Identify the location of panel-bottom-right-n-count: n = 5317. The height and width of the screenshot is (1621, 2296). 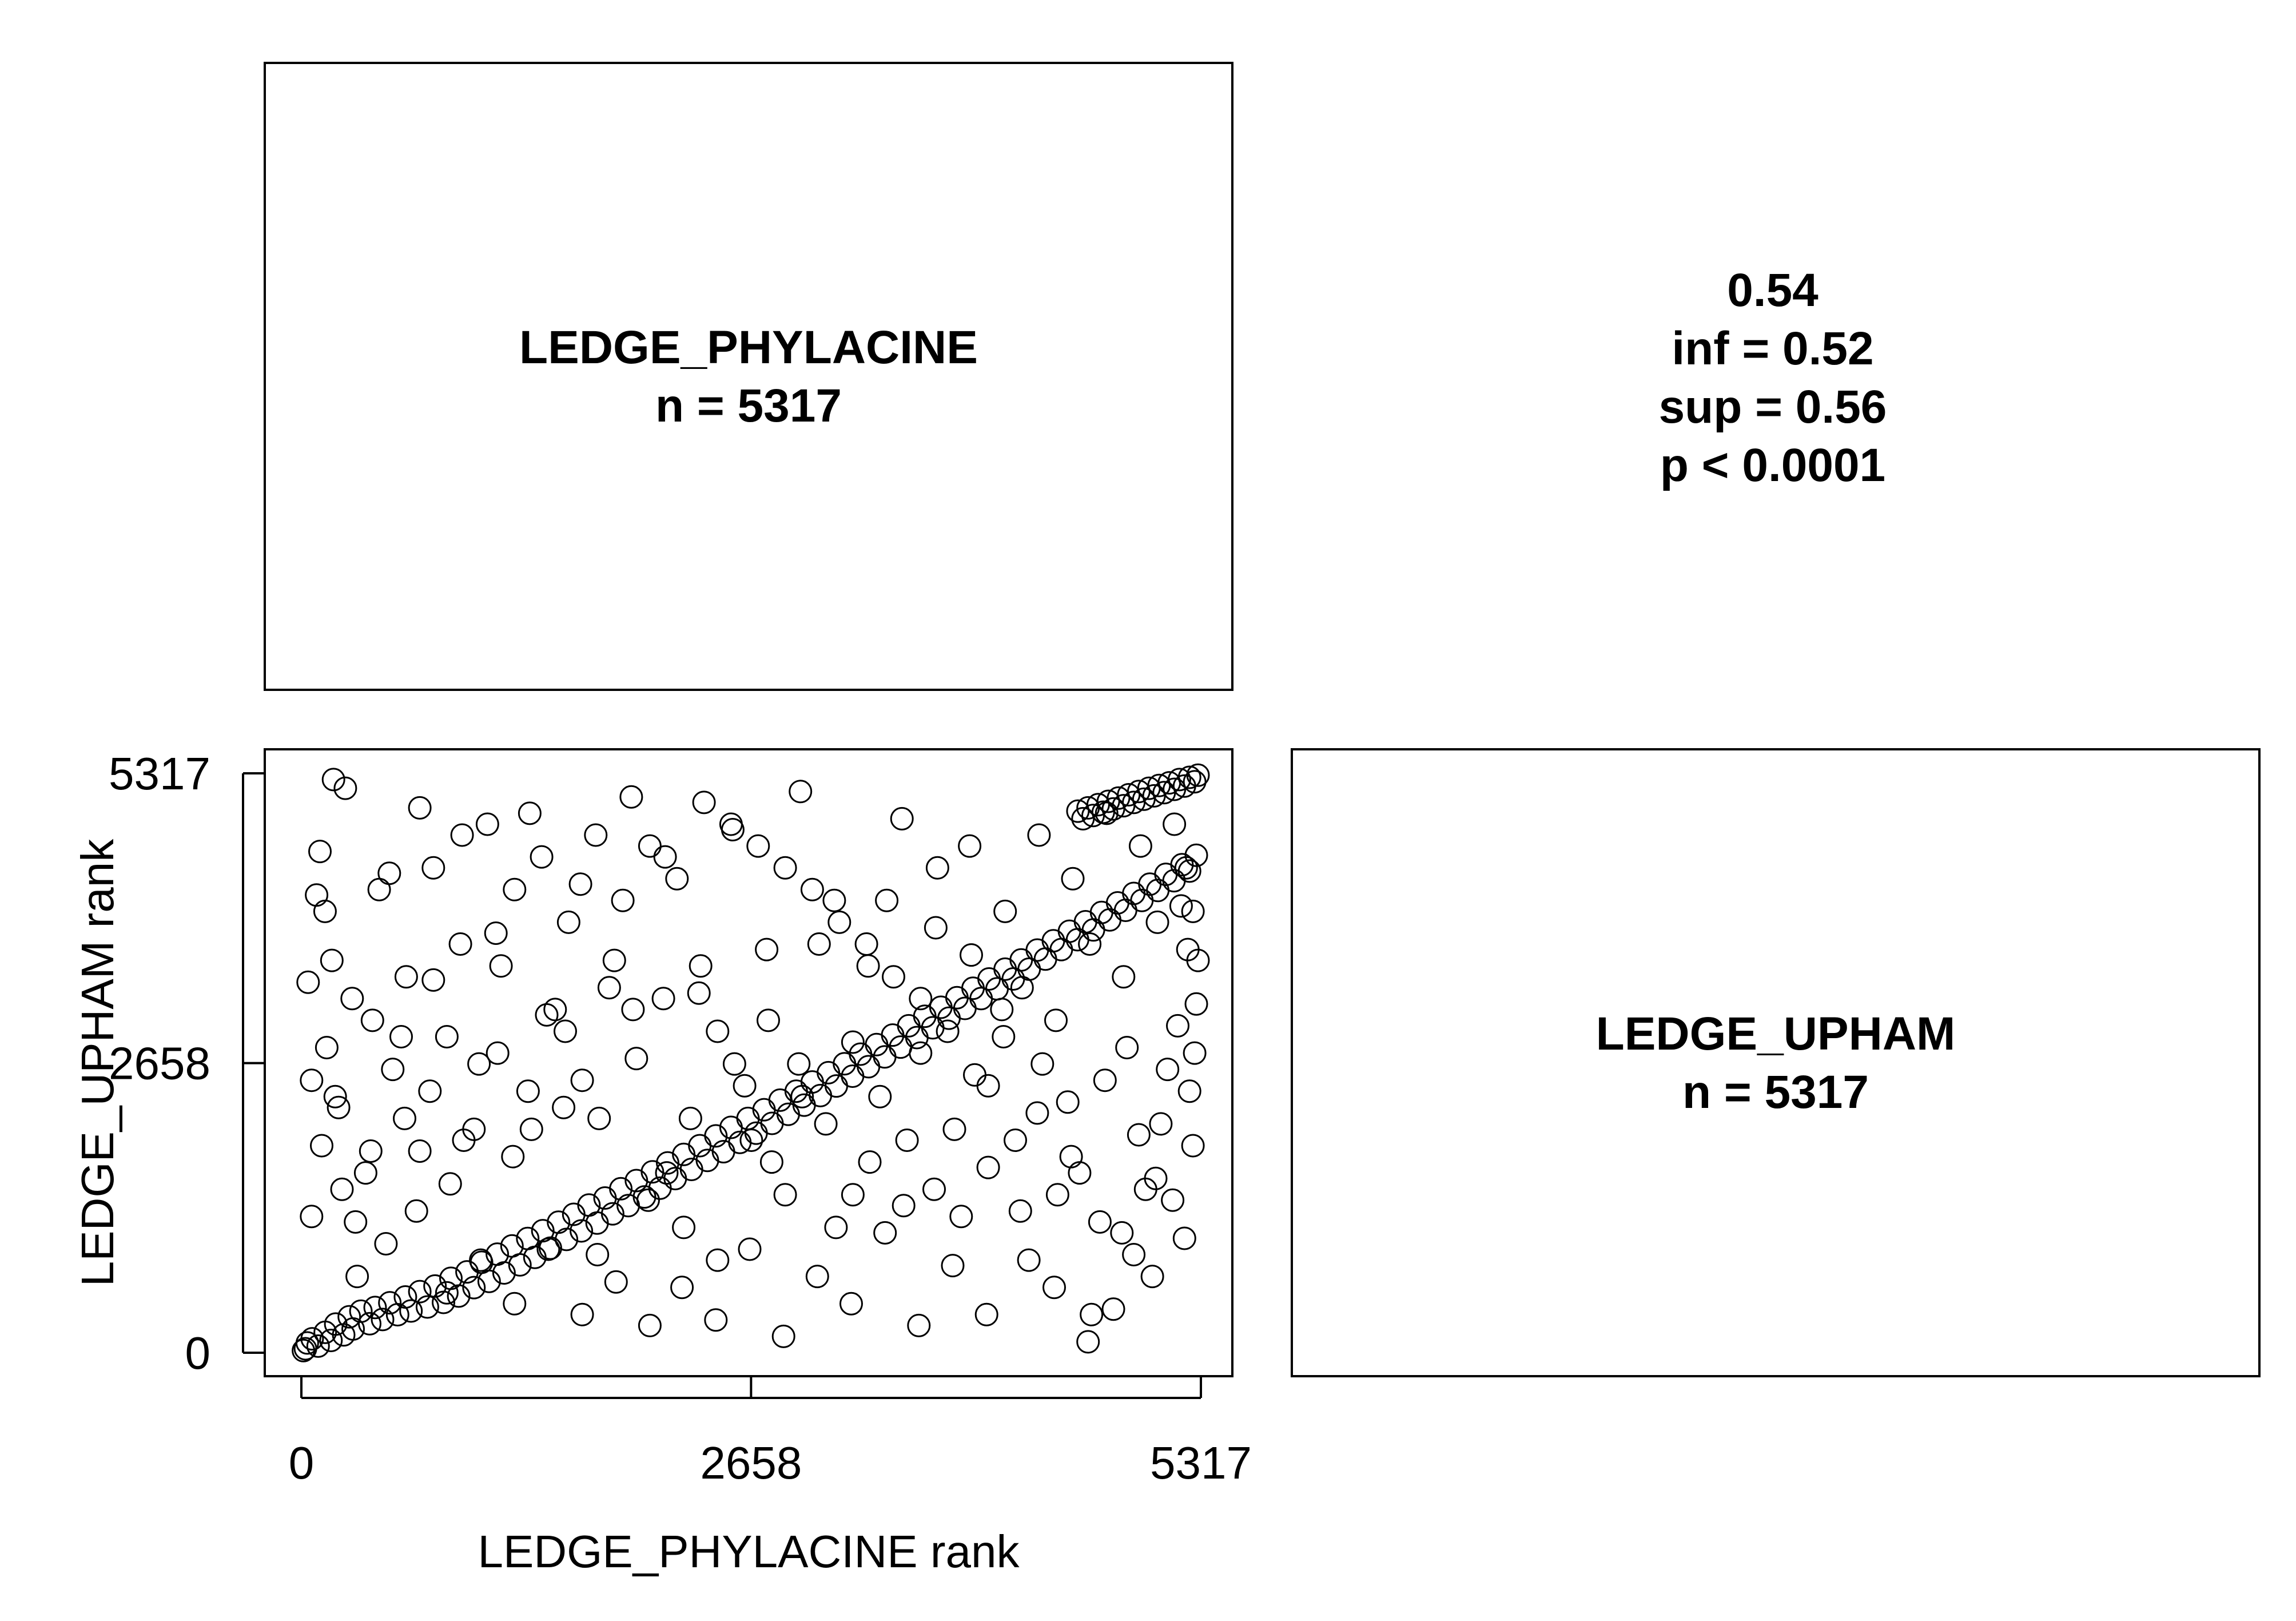
(1776, 1092).